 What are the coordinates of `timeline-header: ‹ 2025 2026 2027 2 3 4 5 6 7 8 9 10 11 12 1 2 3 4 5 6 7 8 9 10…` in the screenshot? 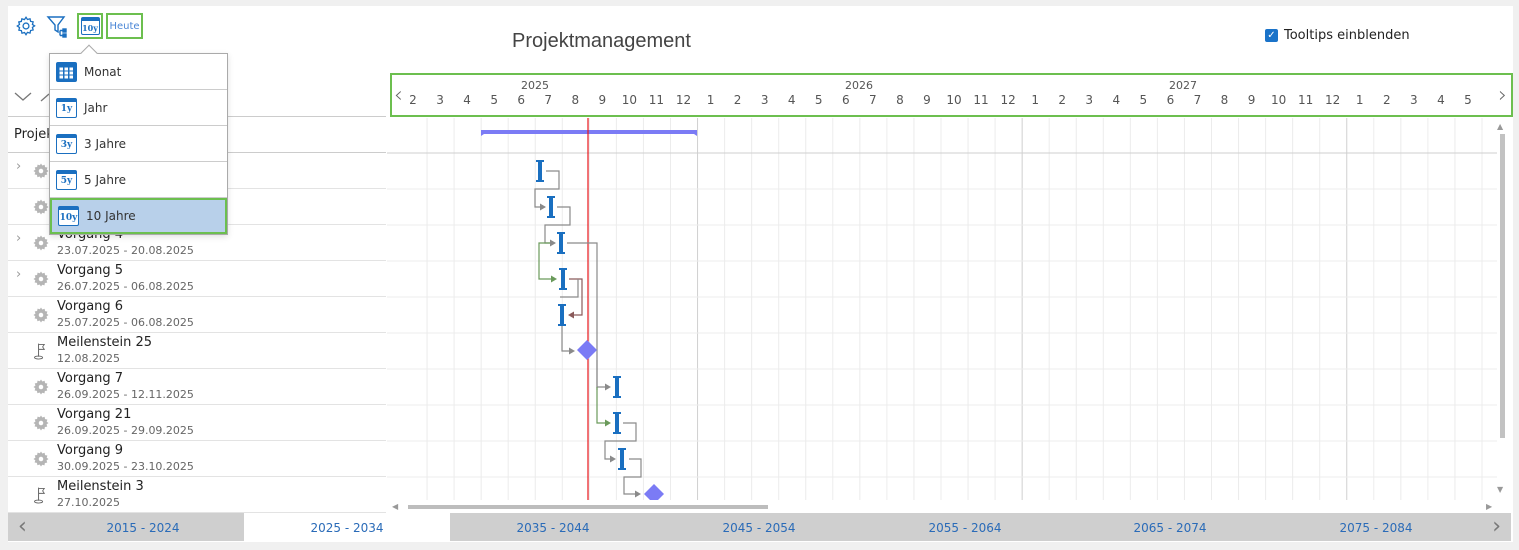 It's located at (951, 95).